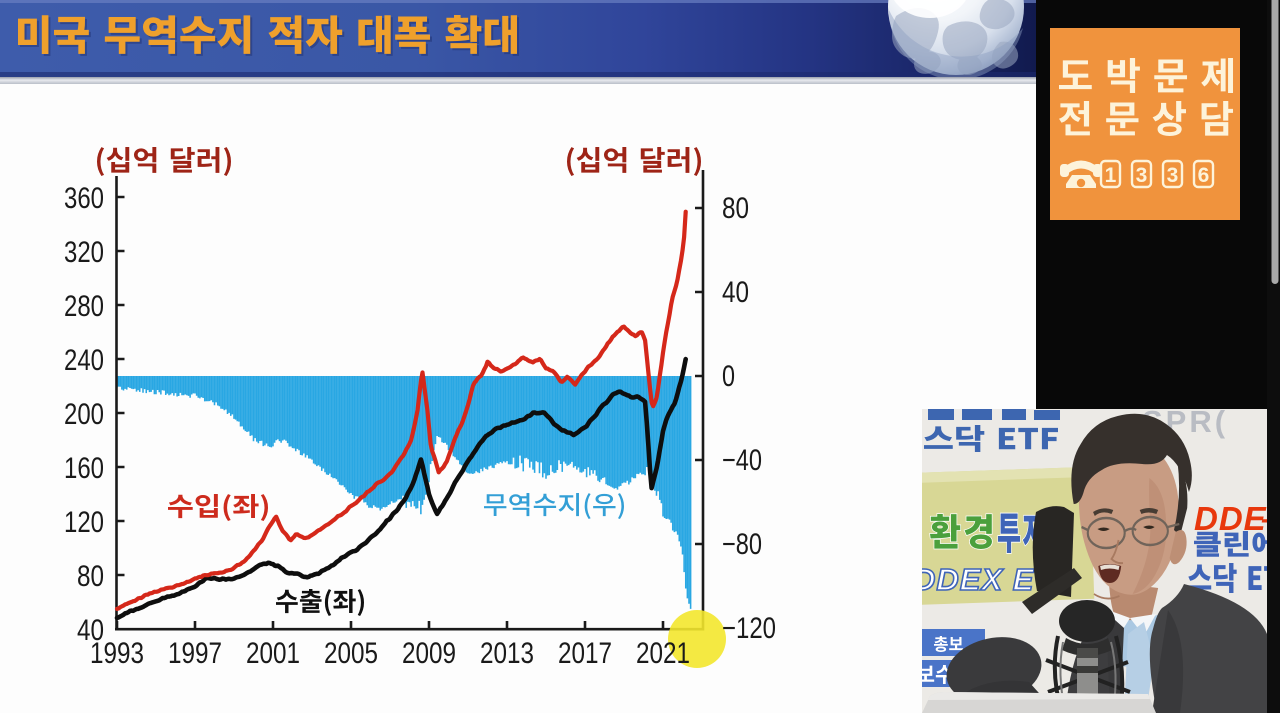  Describe the element at coordinates (974, 579) in the screenshot. I see `svg-text: DDEX E` at that location.